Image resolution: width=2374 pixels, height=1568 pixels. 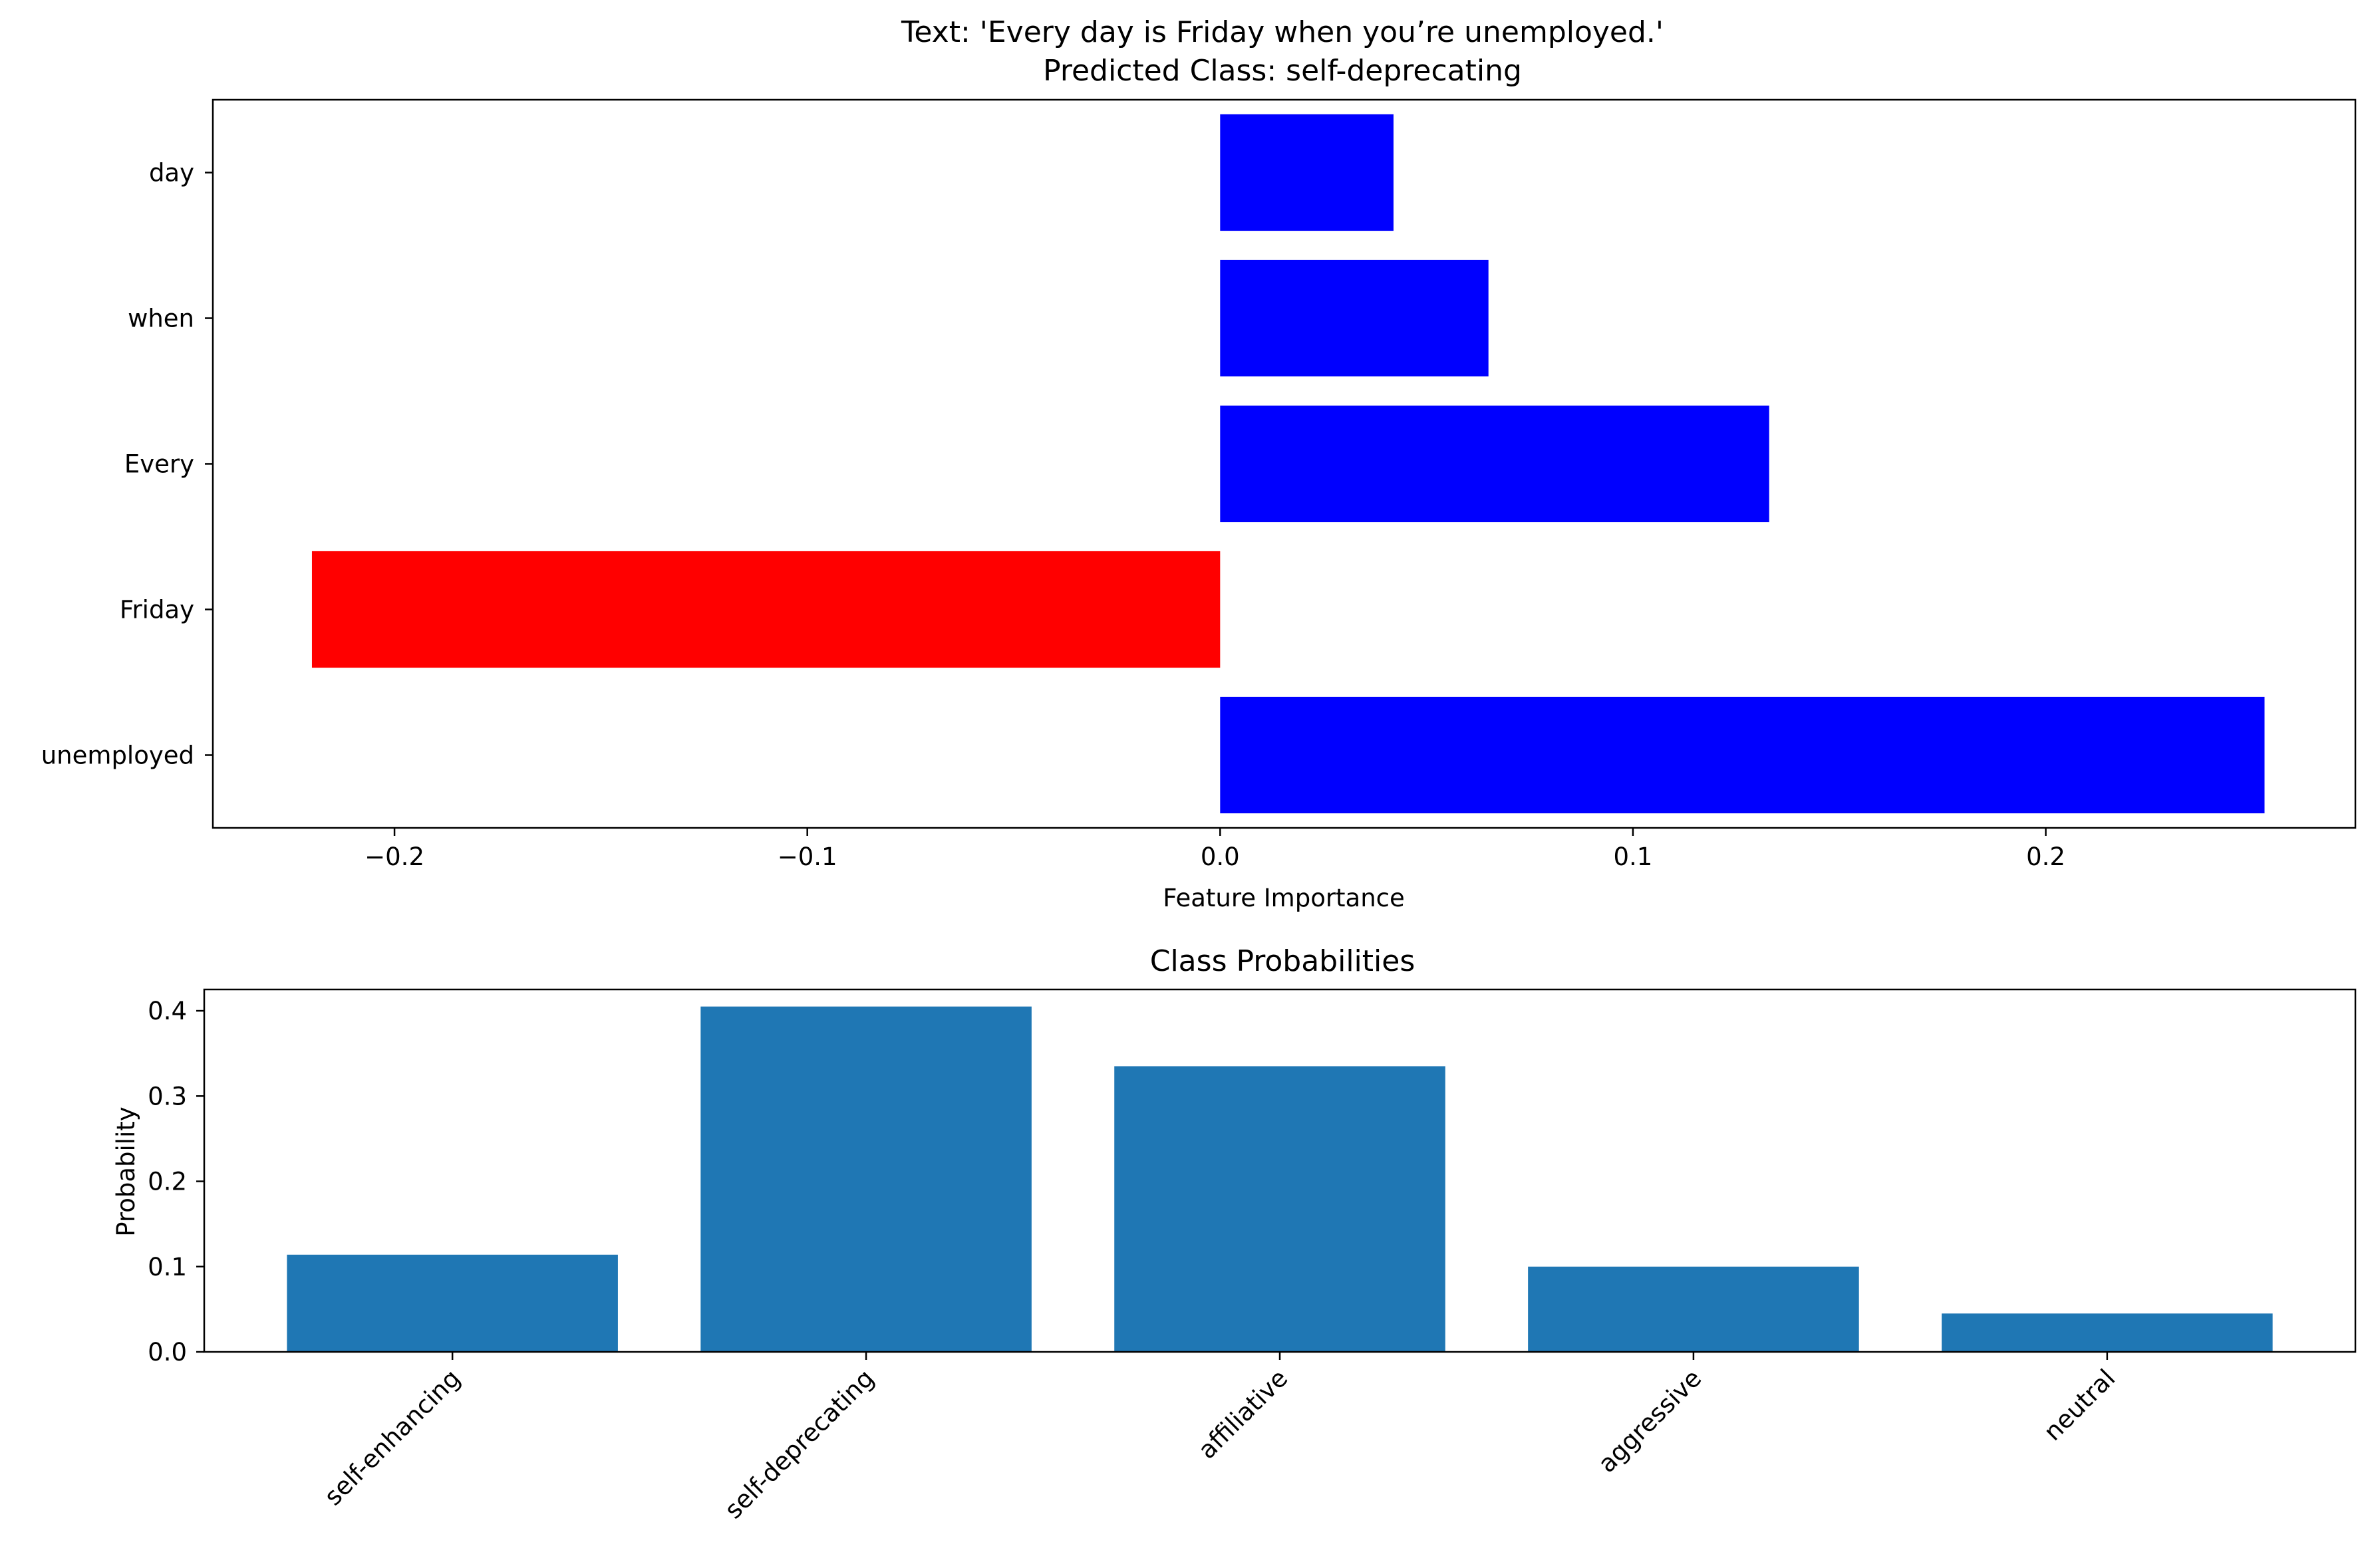 What do you see at coordinates (118, 755) in the screenshot?
I see `importance-y-tick-label: unemployed` at bounding box center [118, 755].